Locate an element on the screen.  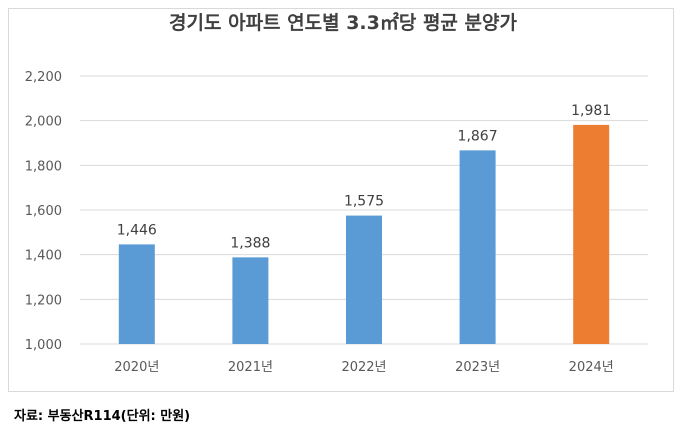
data-label: 1,388 is located at coordinates (250, 243).